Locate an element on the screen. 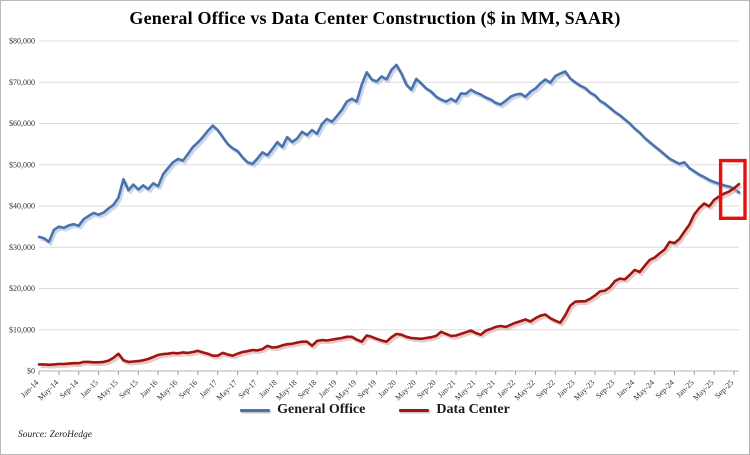  x-axis-tick-label: Sep-20 is located at coordinates (426, 389).